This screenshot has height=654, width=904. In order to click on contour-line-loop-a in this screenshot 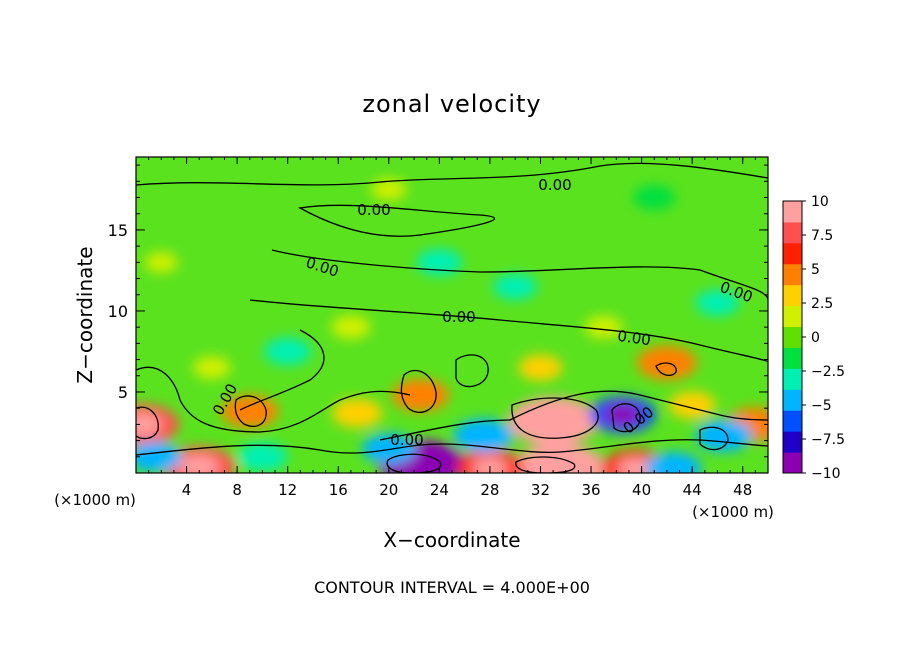, I will do `click(472, 371)`.